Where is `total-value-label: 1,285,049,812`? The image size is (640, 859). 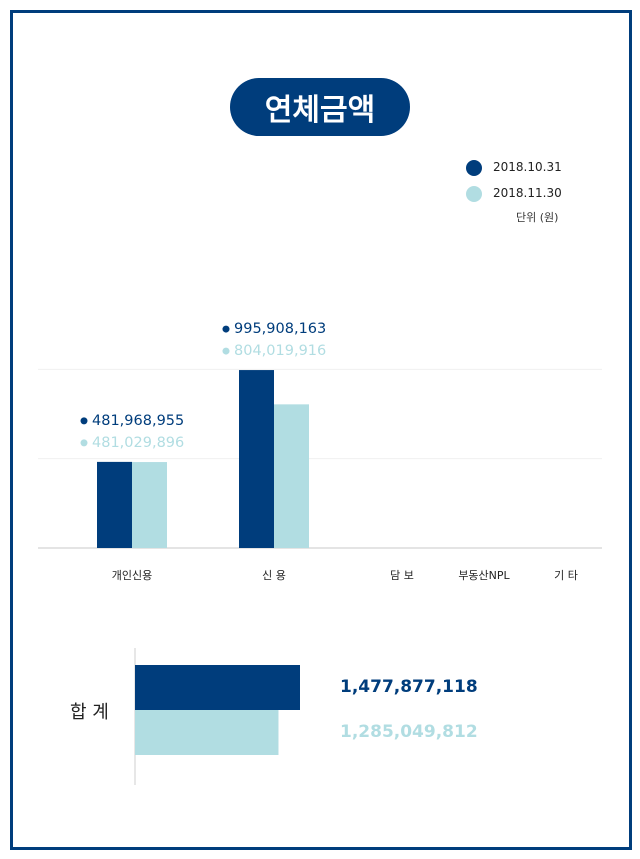
total-value-label: 1,285,049,812 is located at coordinates (409, 732).